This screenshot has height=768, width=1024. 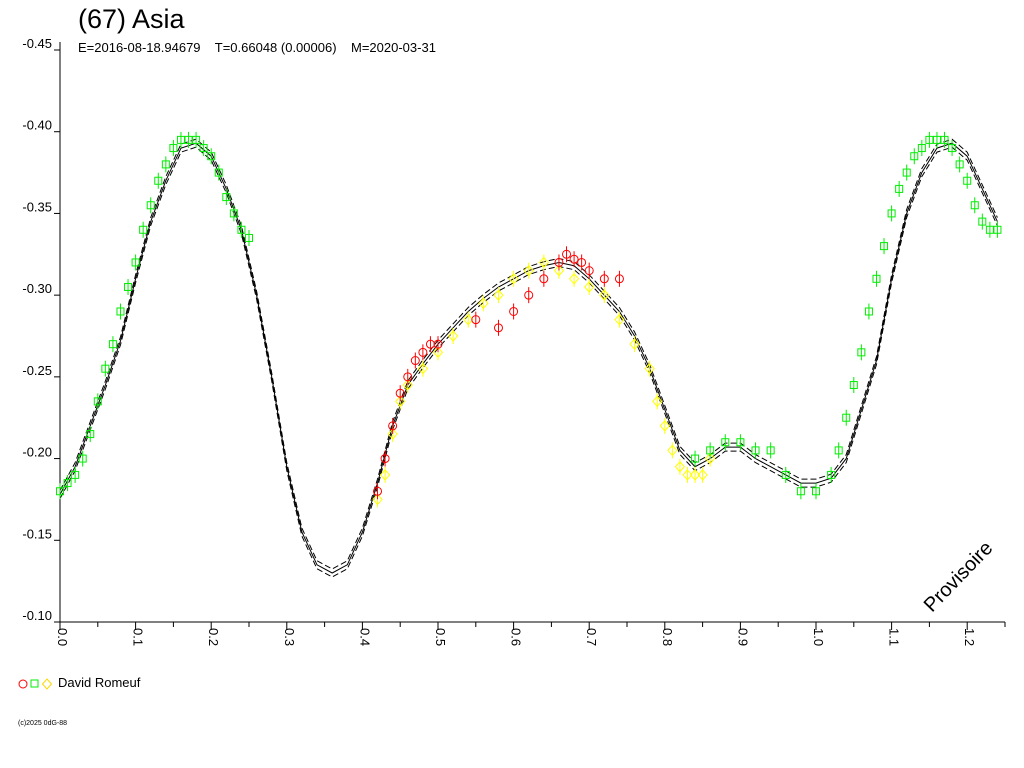 I want to click on copyright-text: (c)2025 0dG-88, so click(x=43, y=723).